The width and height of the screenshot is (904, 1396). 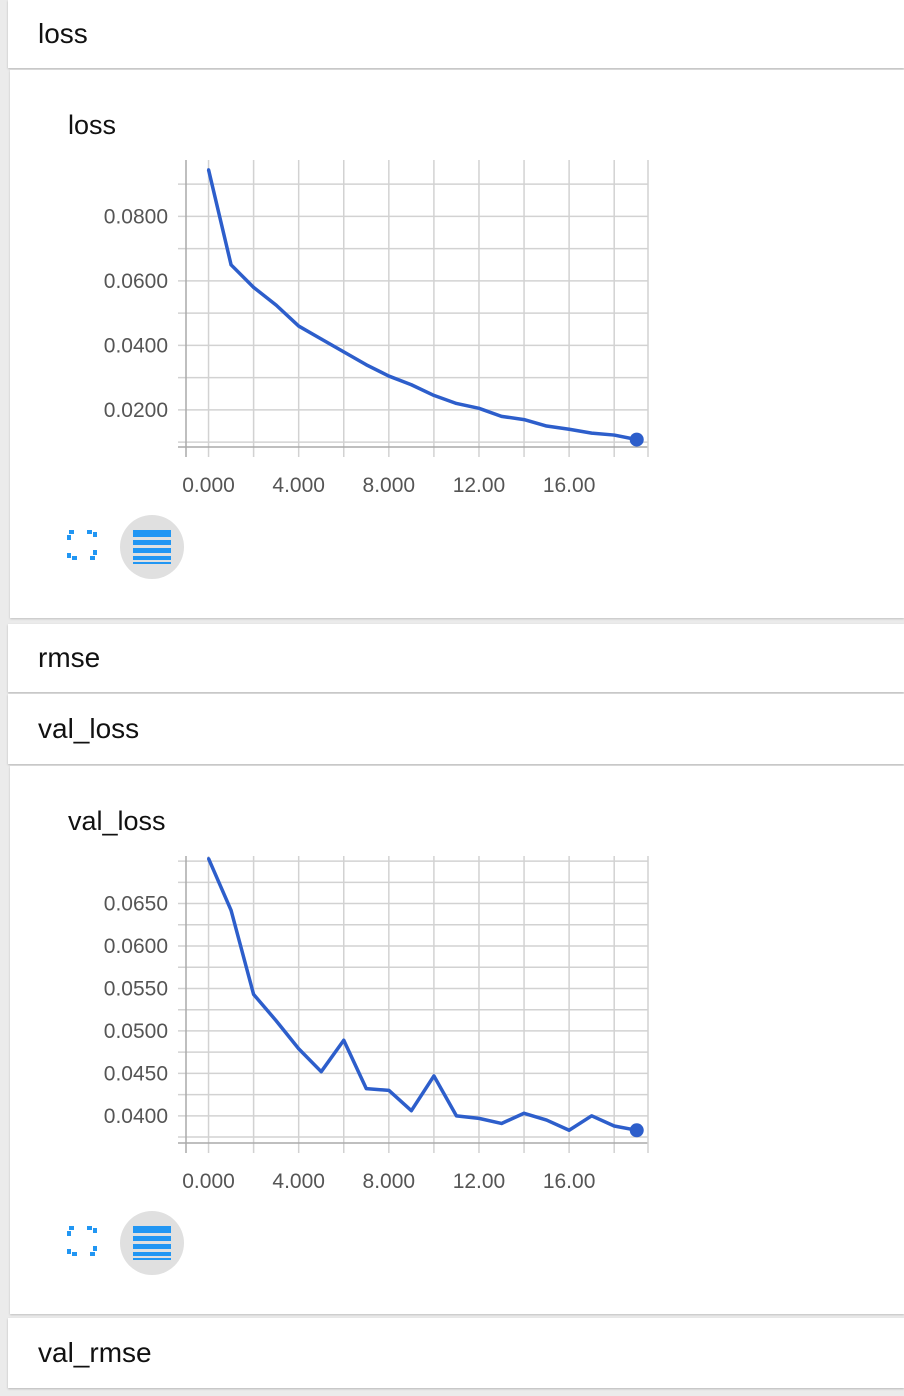 I want to click on chart-title: loss, so click(x=92, y=125).